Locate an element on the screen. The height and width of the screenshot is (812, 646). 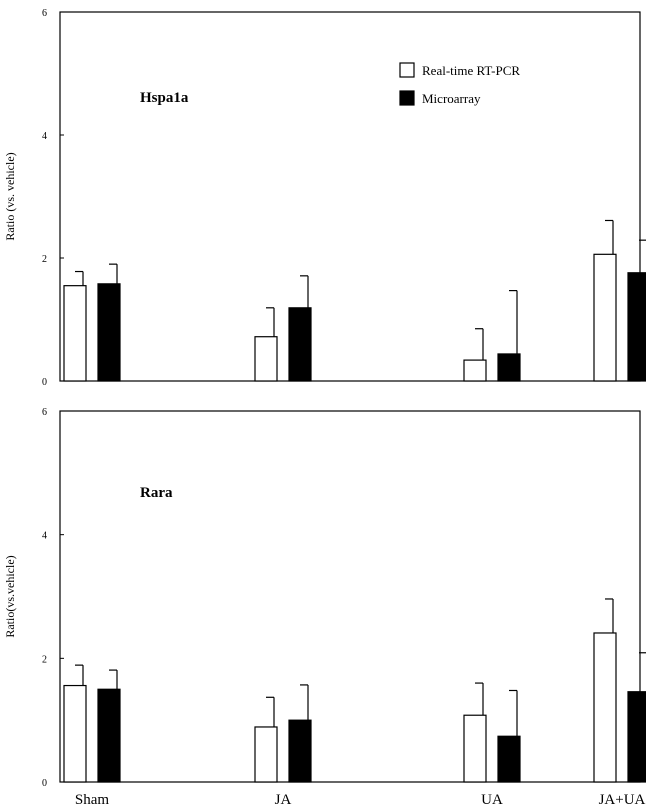
y-axis-label: Ratio(vs.vehicle) is located at coordinates (10, 596).